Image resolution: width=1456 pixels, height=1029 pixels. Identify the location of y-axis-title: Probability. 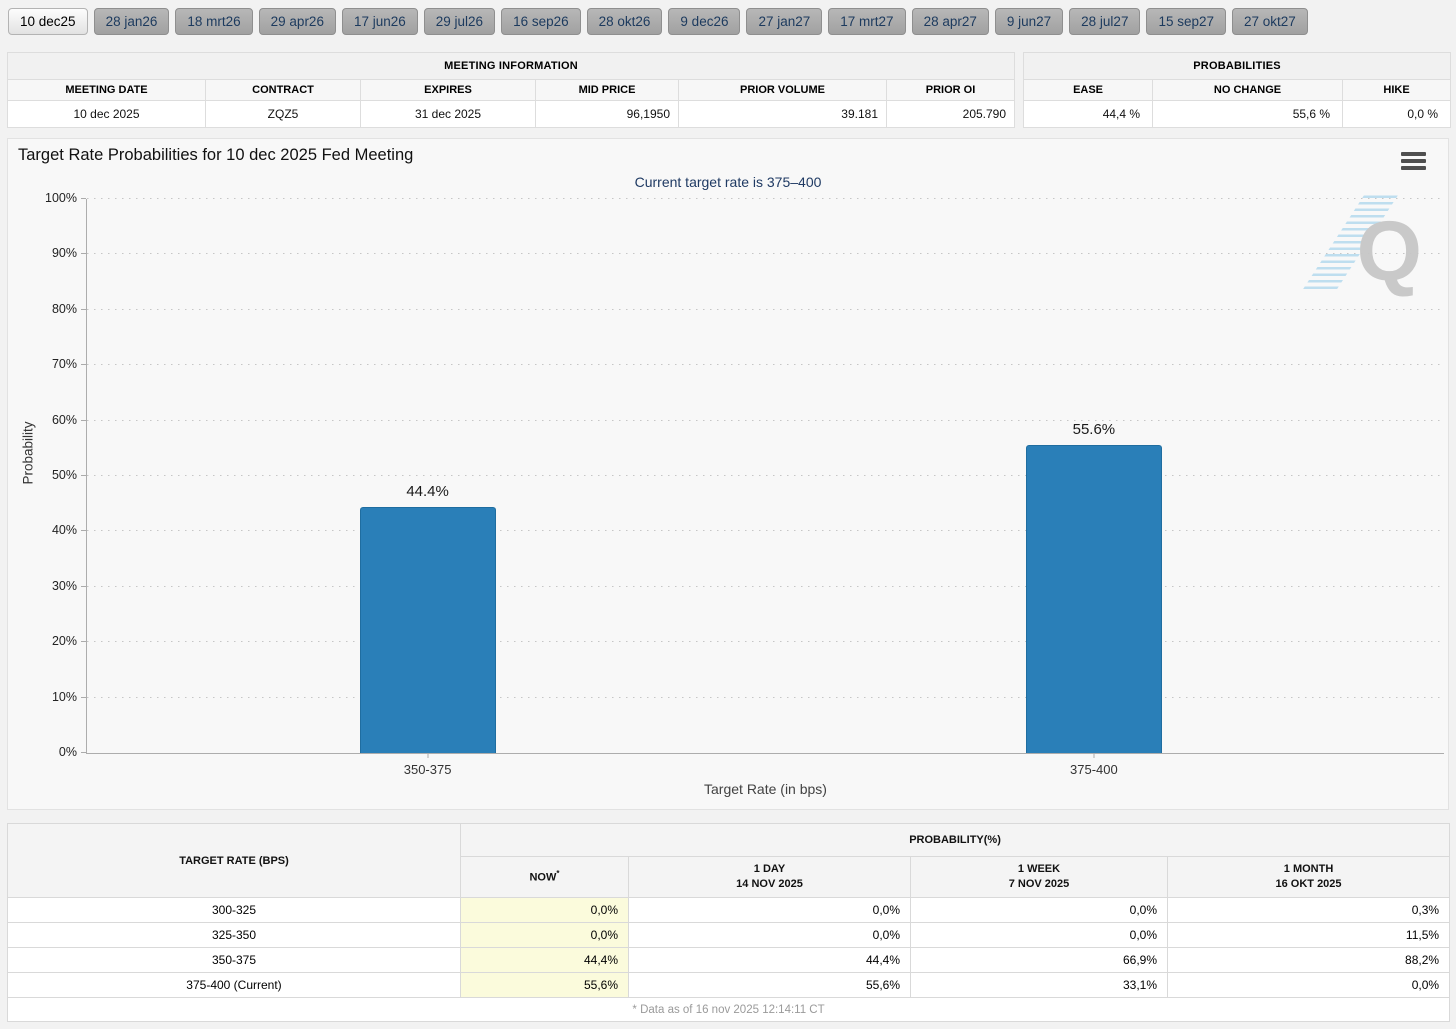
(28, 453).